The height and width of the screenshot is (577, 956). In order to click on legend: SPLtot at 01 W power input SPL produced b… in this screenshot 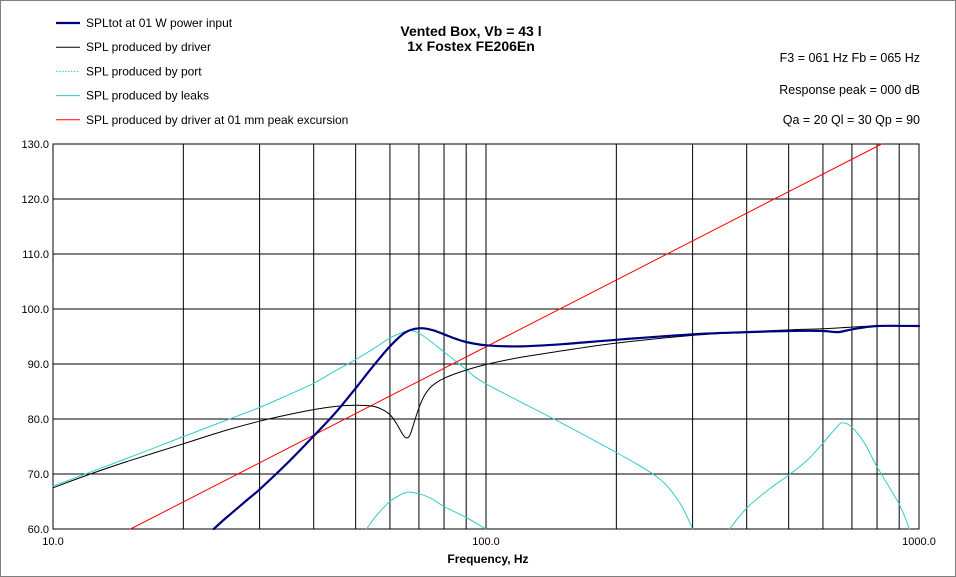, I will do `click(202, 71)`.